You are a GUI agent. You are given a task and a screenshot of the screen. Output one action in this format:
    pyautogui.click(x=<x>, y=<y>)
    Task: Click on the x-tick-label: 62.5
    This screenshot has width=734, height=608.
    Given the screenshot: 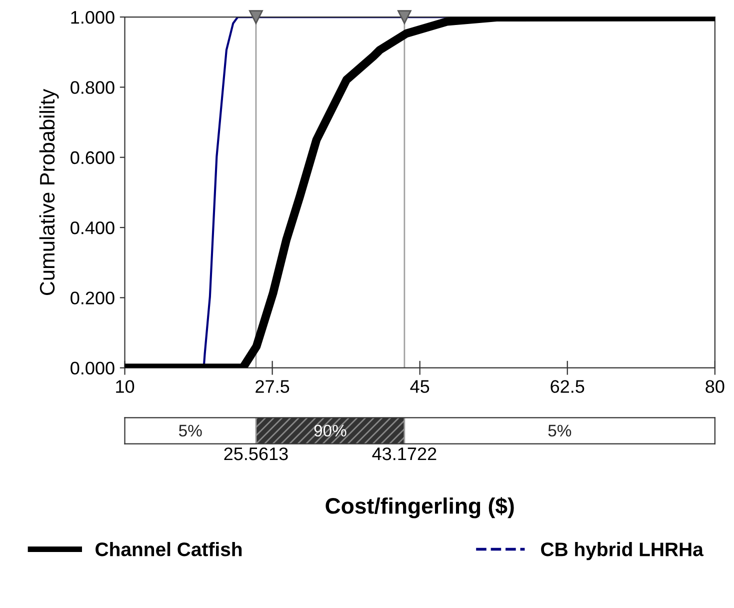 What is the action you would take?
    pyautogui.click(x=567, y=386)
    